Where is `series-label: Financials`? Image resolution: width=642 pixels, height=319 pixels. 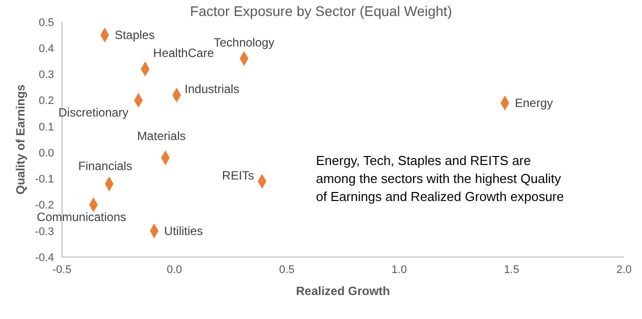
series-label: Financials is located at coordinates (105, 165).